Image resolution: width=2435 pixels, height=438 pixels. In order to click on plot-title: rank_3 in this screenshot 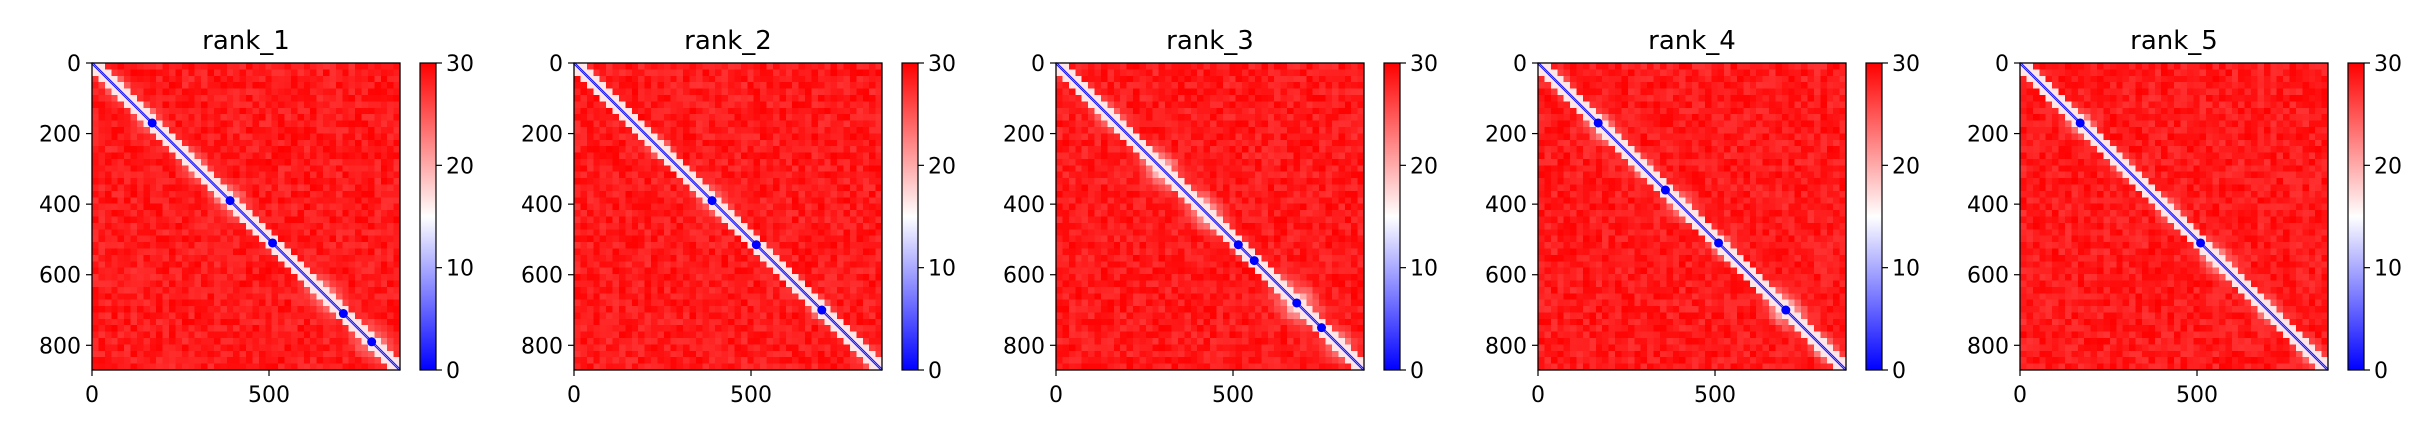, I will do `click(1210, 41)`.